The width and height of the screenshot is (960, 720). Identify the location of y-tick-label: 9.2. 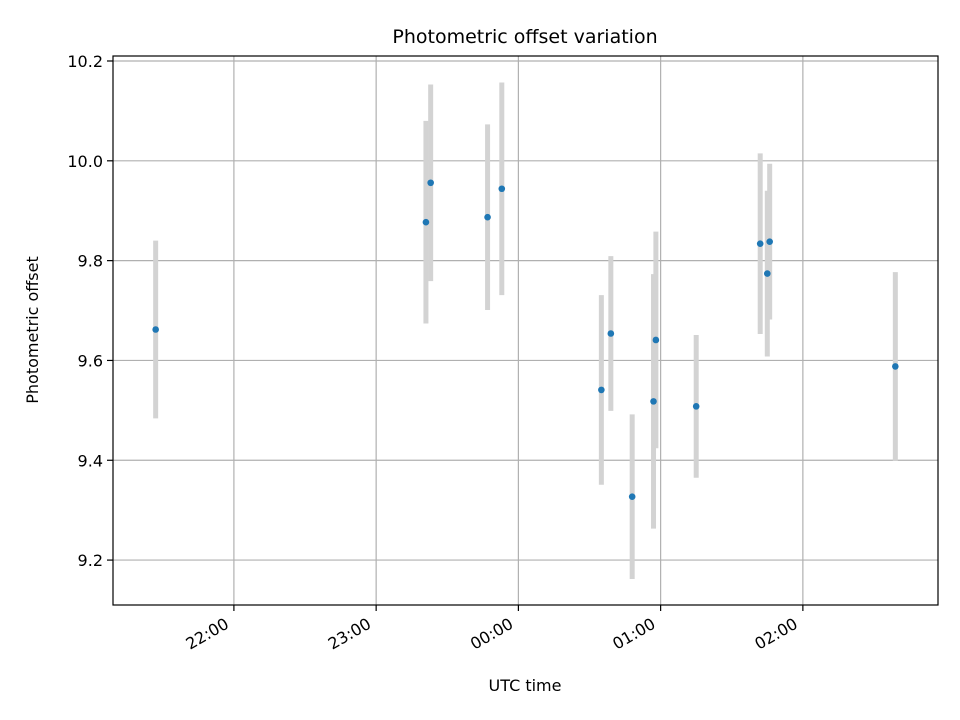
(90, 560).